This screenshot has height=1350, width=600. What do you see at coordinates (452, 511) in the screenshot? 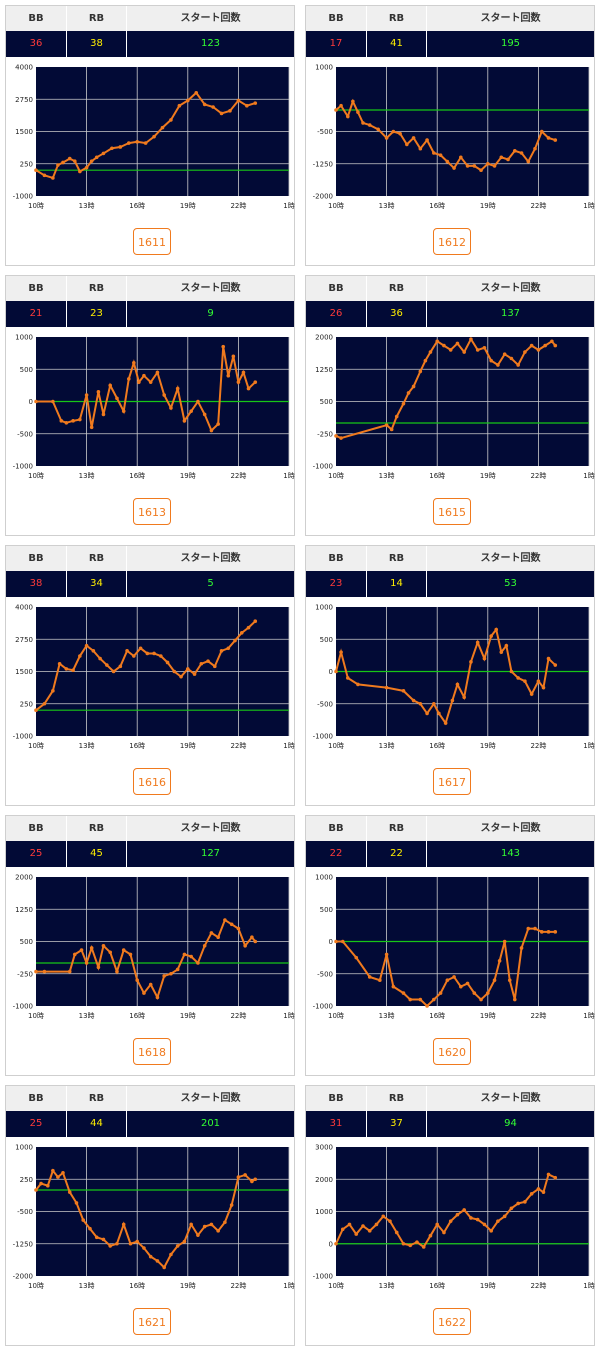
I see `machine-number-button: 1615` at bounding box center [452, 511].